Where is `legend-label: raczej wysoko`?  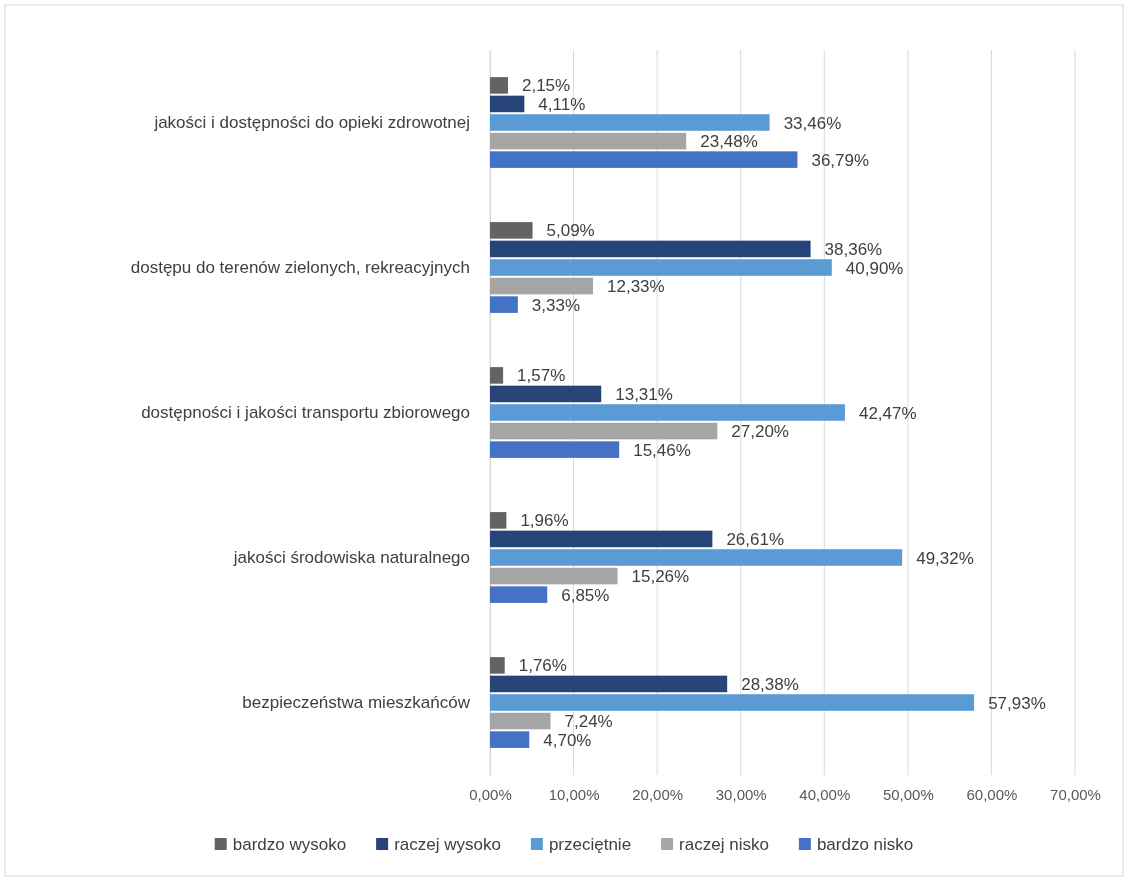 legend-label: raczej wysoko is located at coordinates (447, 844).